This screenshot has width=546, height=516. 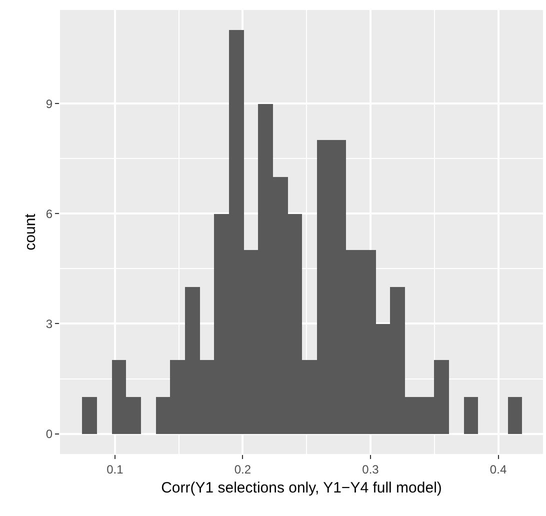 I want to click on y-tick-label: 6, so click(x=49, y=213).